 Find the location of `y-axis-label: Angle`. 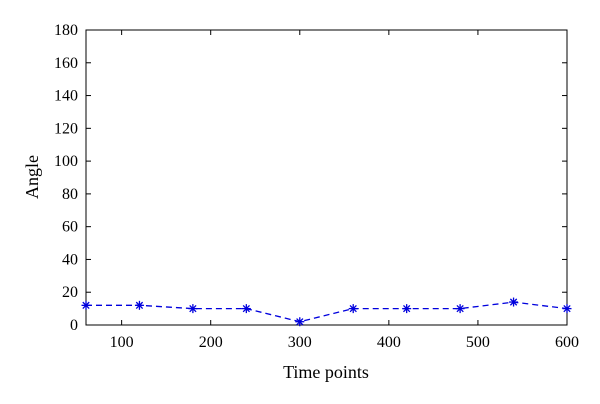

y-axis-label: Angle is located at coordinates (32, 177).